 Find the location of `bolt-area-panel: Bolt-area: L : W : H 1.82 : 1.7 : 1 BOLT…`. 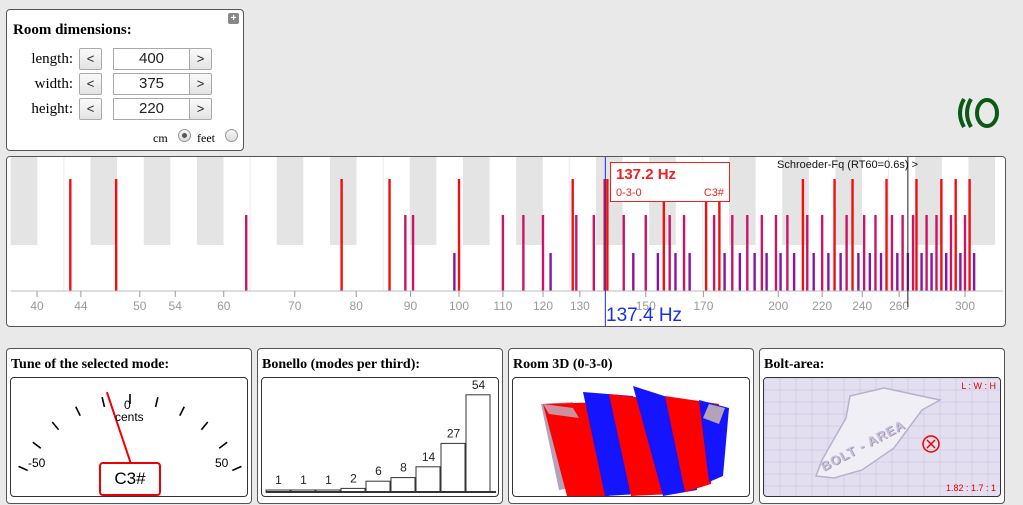

bolt-area-panel: Bolt-area: L : W : H 1.82 : 1.7 : 1 BOLT… is located at coordinates (882, 426).